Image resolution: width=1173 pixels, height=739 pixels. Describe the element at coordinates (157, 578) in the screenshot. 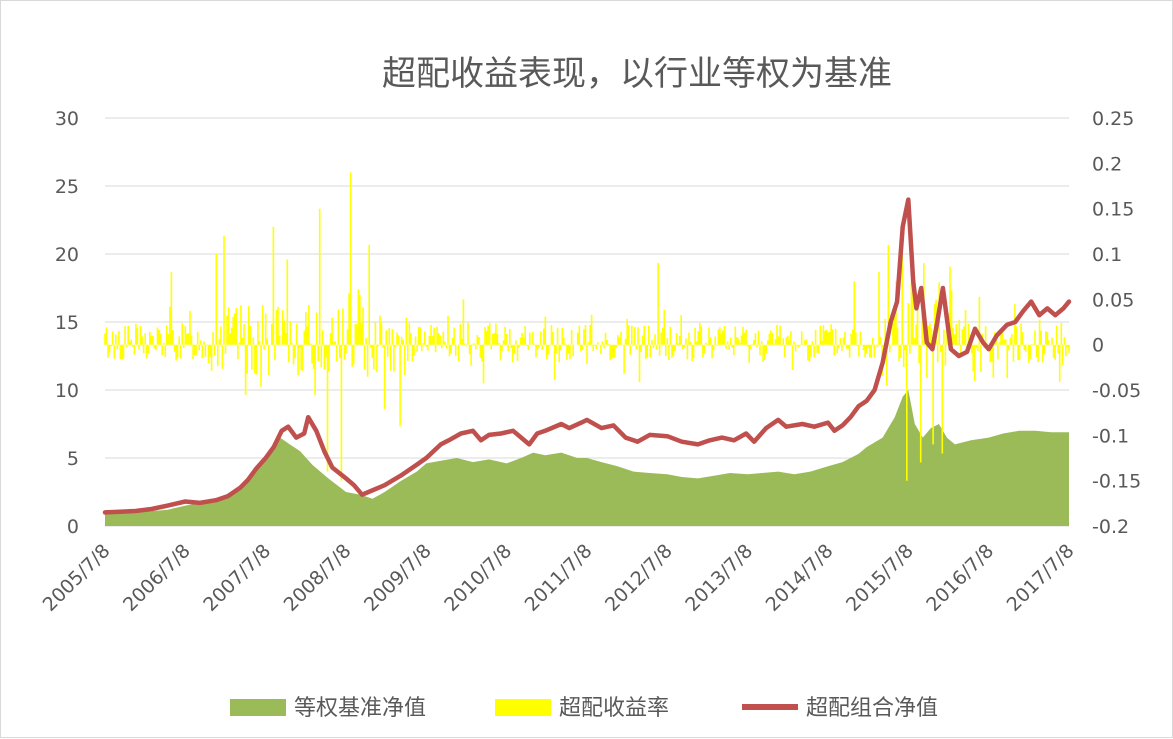

I see `x-tick-label: 2006/7/8` at that location.